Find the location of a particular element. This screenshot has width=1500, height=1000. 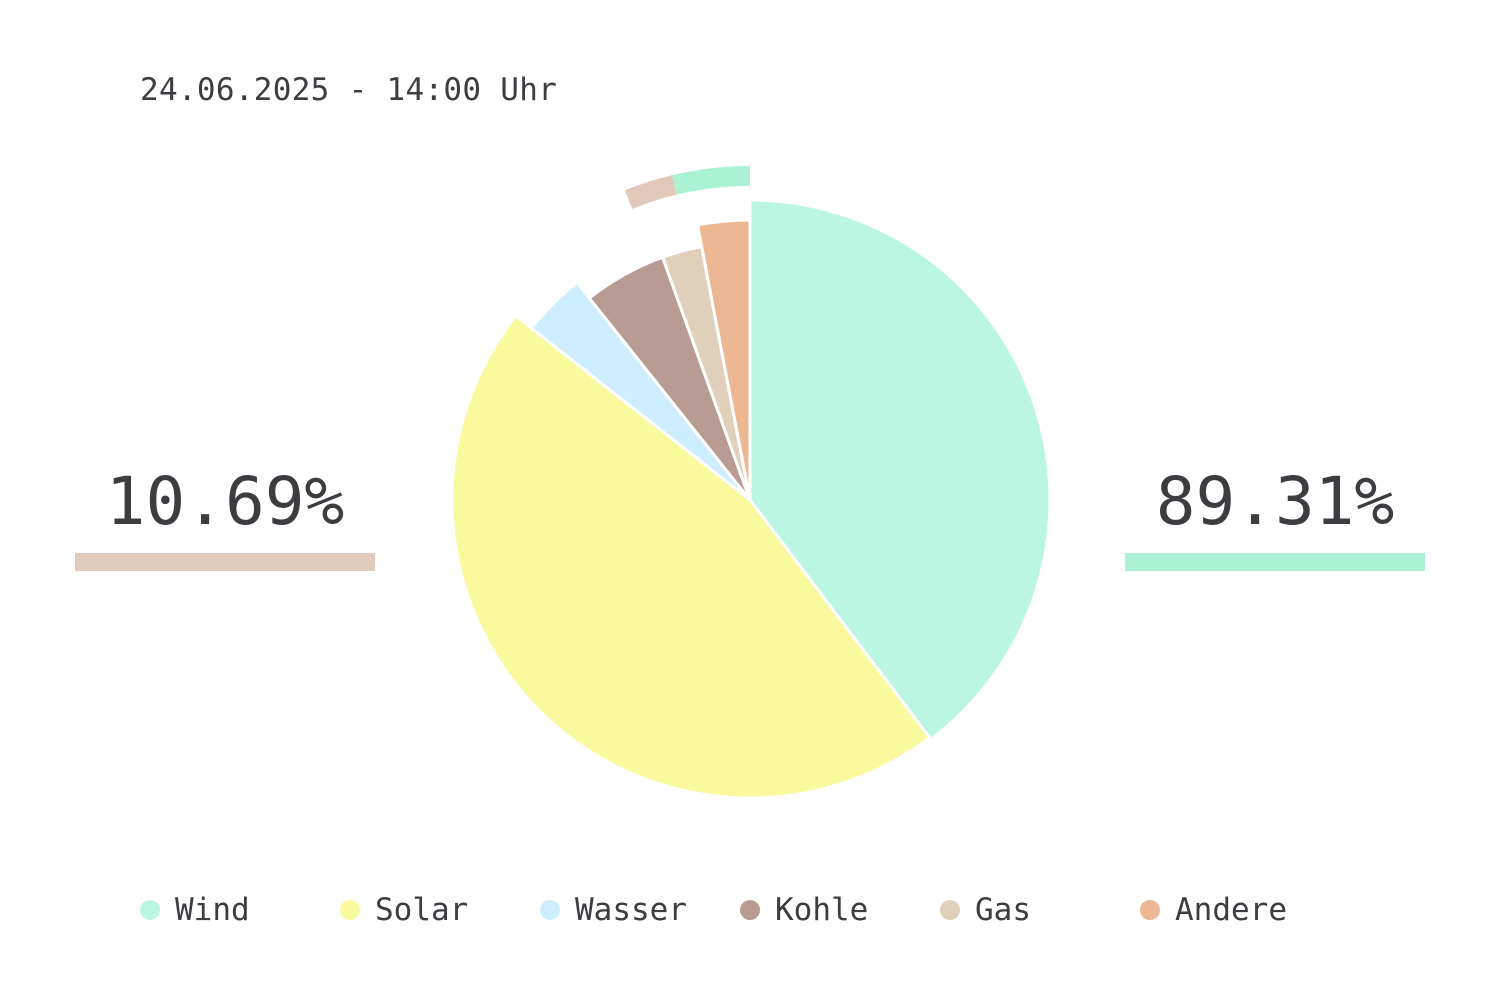

outer-ring-non-renewable is located at coordinates (650, 192).